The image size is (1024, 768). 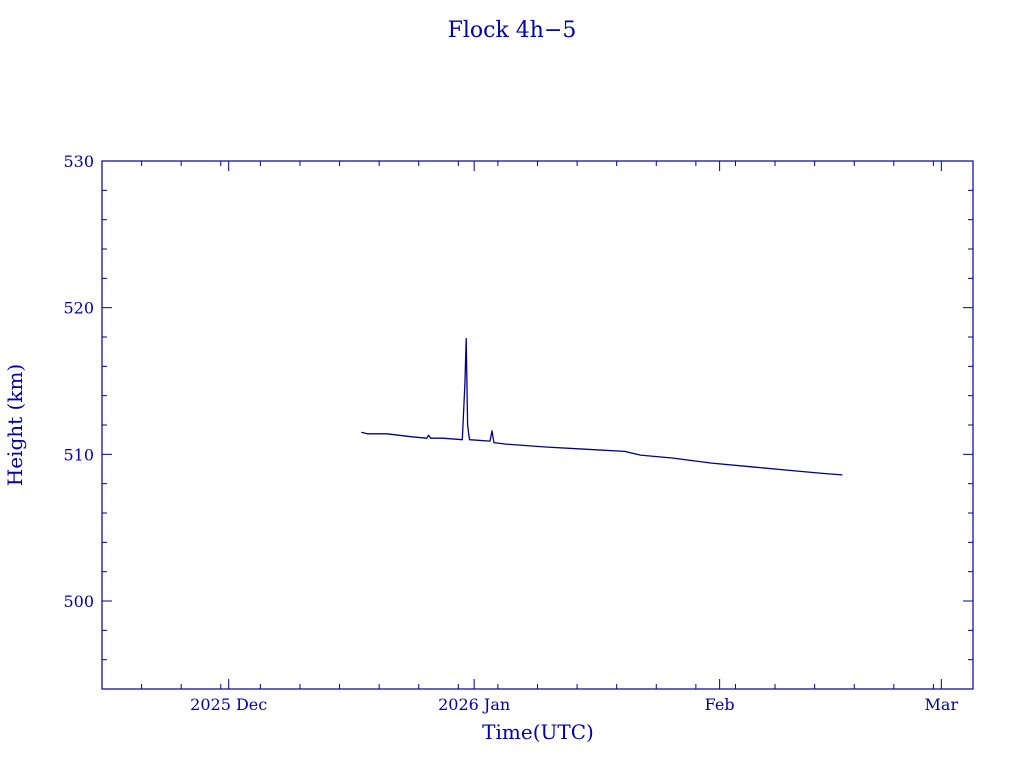 I want to click on x-tick-label: 2025 Dec, so click(x=228, y=704).